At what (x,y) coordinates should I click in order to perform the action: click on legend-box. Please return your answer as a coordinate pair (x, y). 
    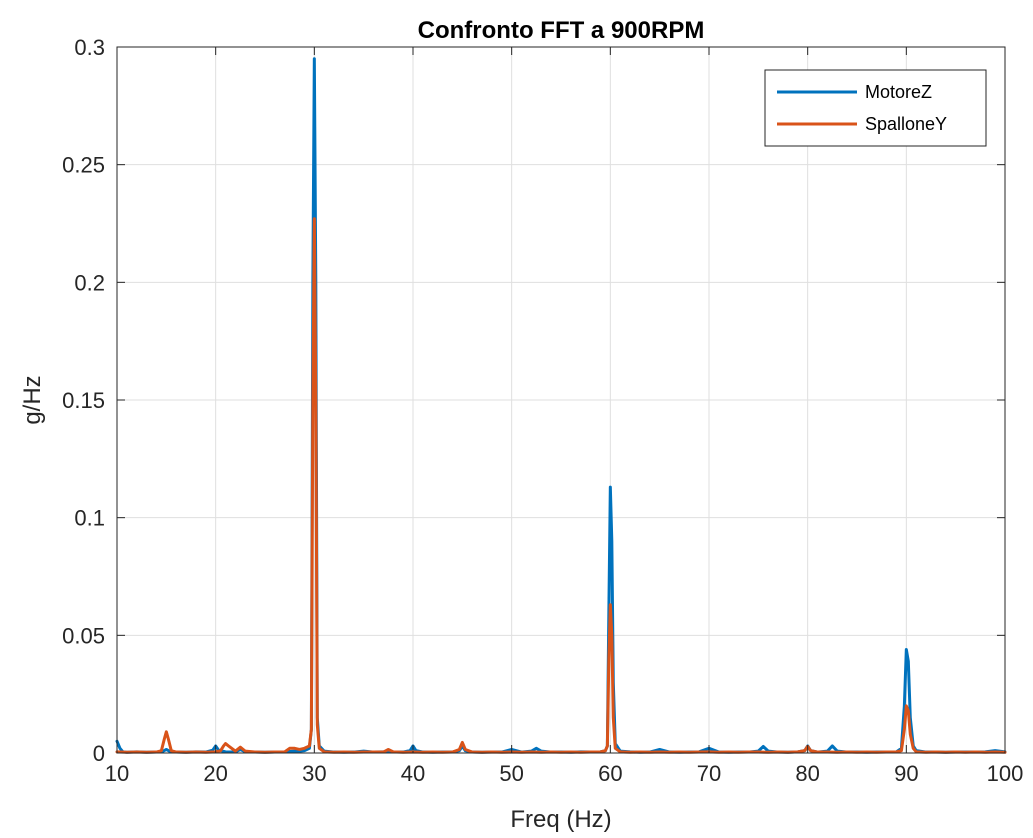
    Looking at the image, I should click on (875, 108).